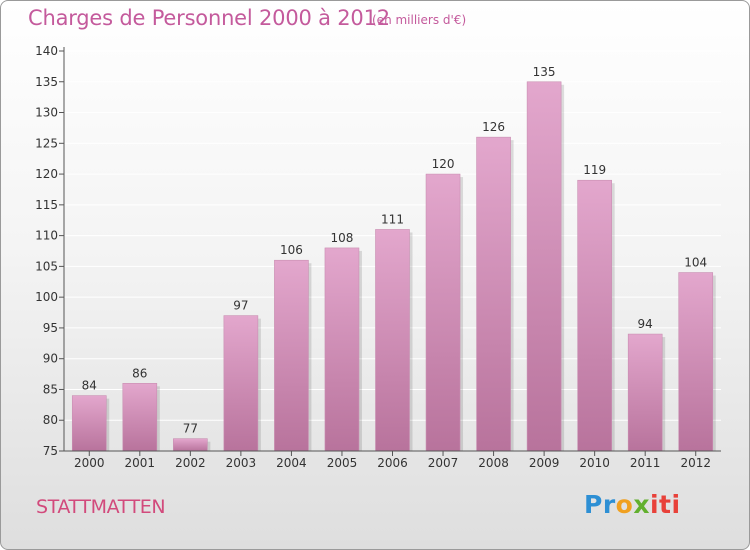 This screenshot has width=750, height=550. I want to click on x-tick-label: 2010, so click(594, 463).